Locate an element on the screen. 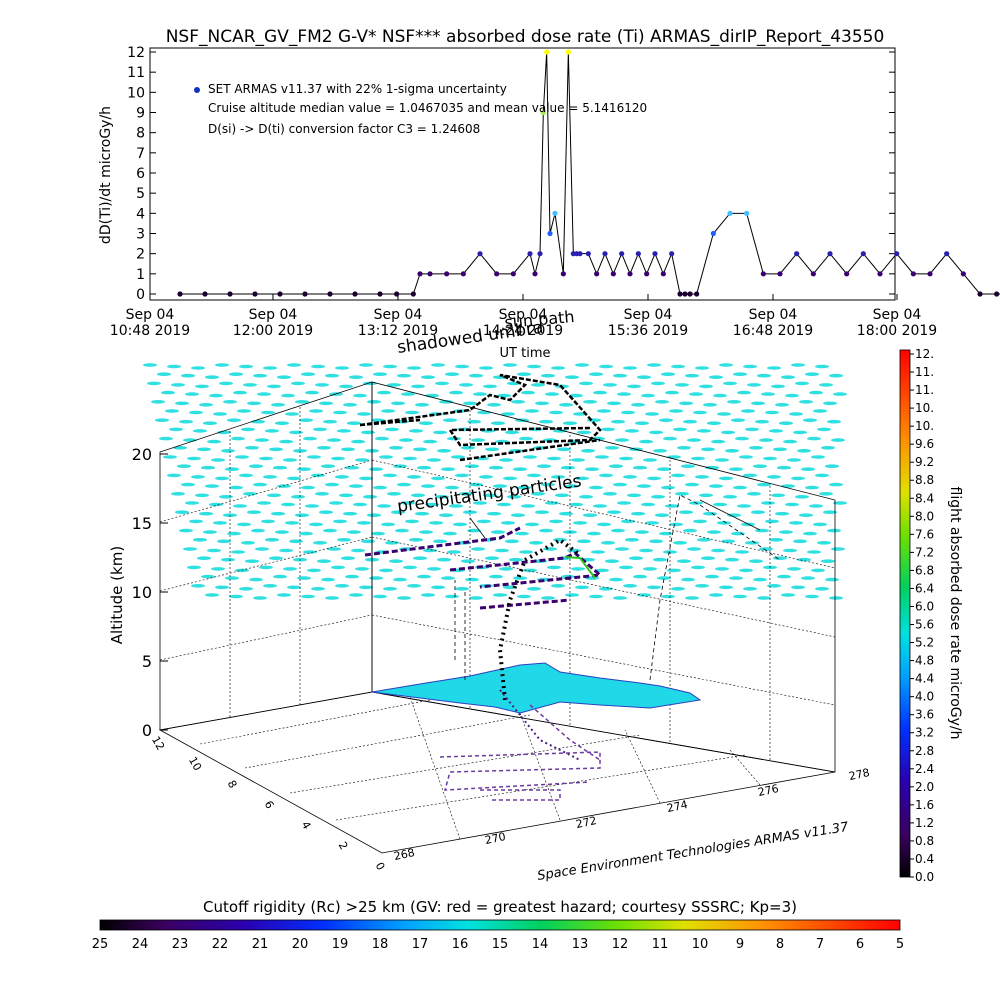  z-tick-label: 20 is located at coordinates (142, 454).